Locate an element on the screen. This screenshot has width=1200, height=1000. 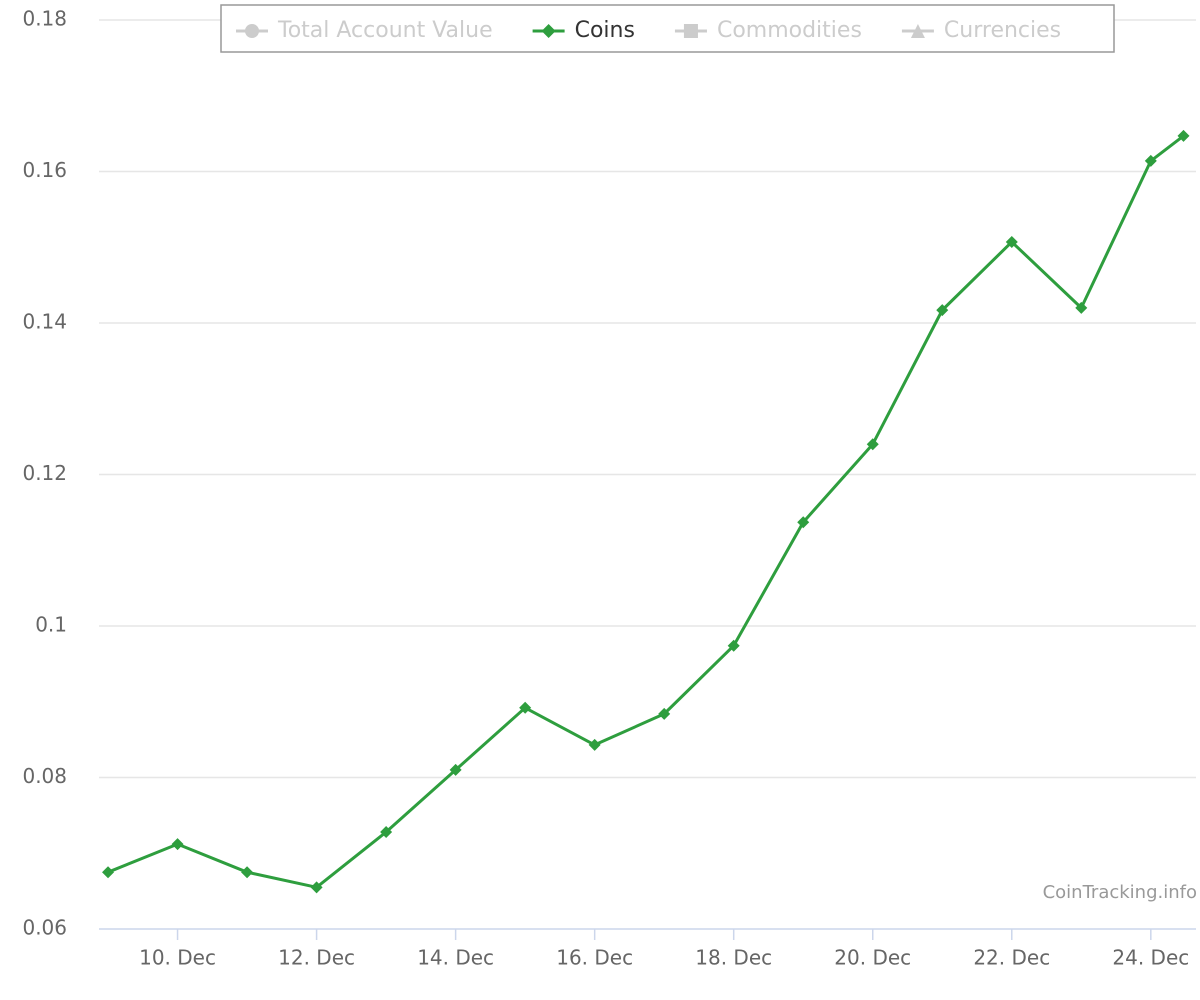
y-tick-label: 0.16 is located at coordinates (44, 170).